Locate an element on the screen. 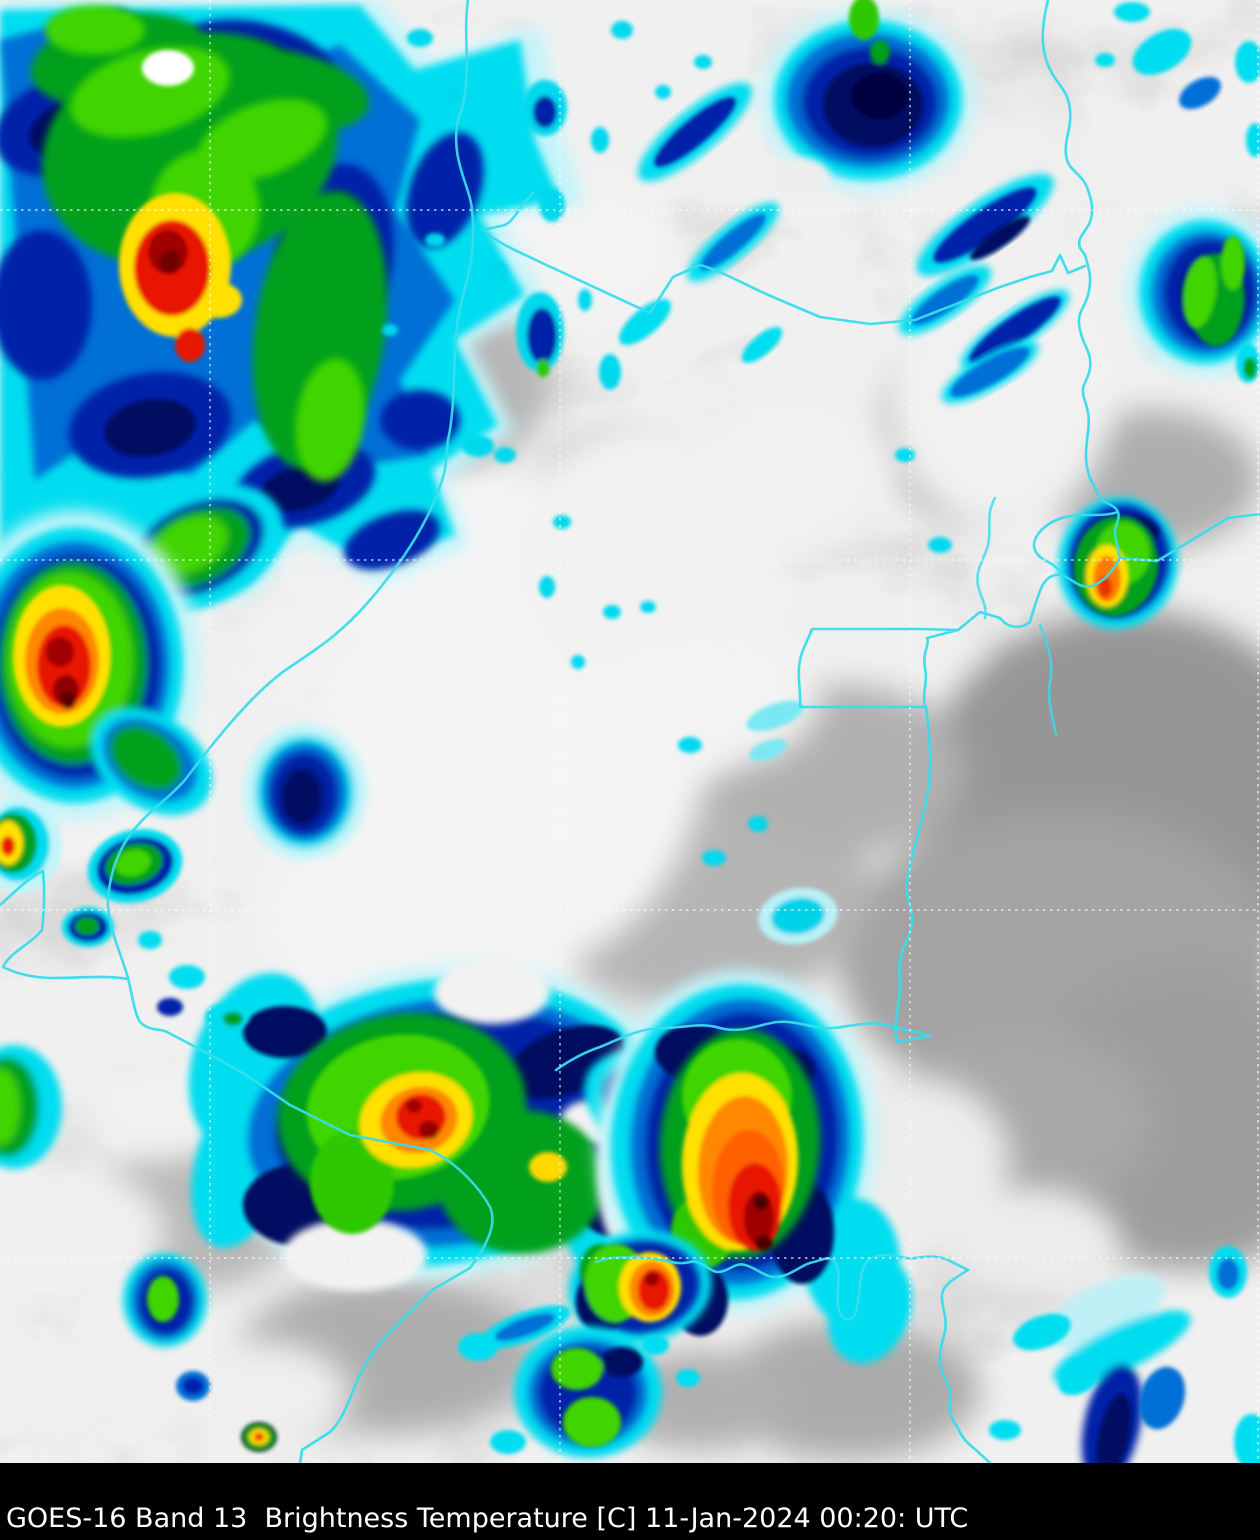 The height and width of the screenshot is (1540, 1260). admin-box-border is located at coordinates (878, 668).